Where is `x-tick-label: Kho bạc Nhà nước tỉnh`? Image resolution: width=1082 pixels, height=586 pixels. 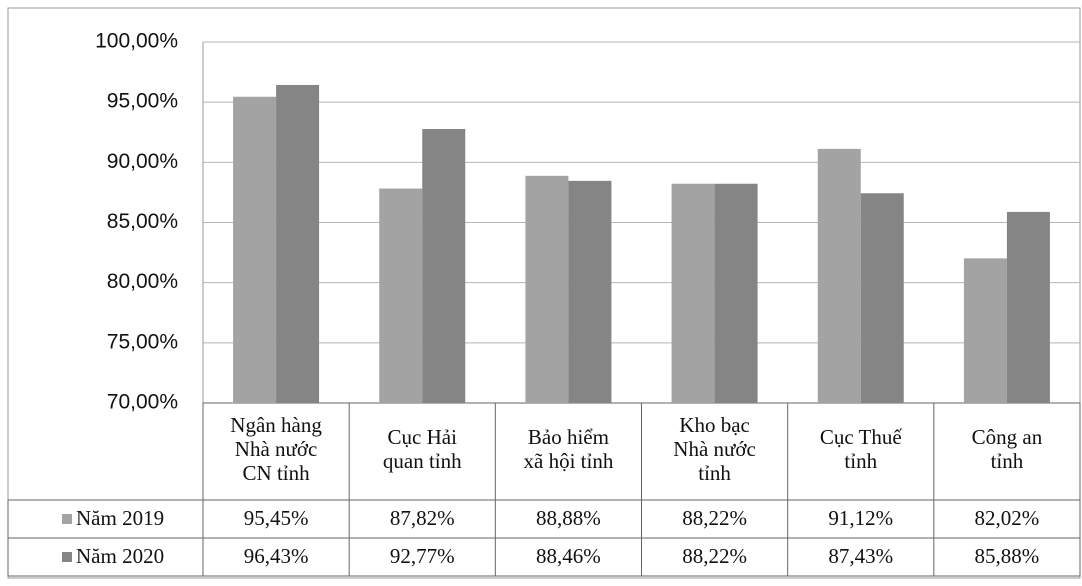 x-tick-label: Kho bạc Nhà nước tỉnh is located at coordinates (714, 449).